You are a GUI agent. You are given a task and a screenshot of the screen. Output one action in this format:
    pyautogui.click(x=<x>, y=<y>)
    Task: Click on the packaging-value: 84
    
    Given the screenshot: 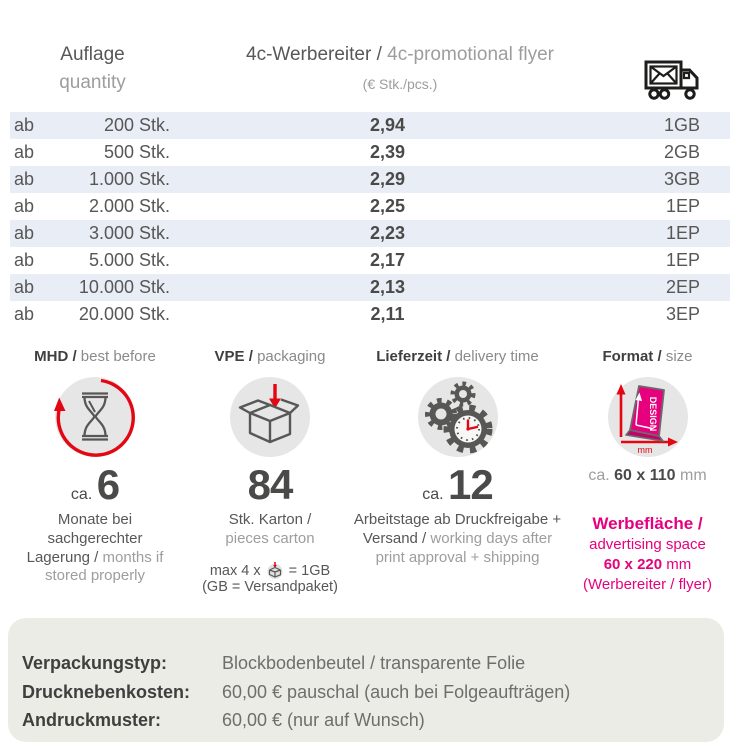 What is the action you would take?
    pyautogui.click(x=270, y=484)
    